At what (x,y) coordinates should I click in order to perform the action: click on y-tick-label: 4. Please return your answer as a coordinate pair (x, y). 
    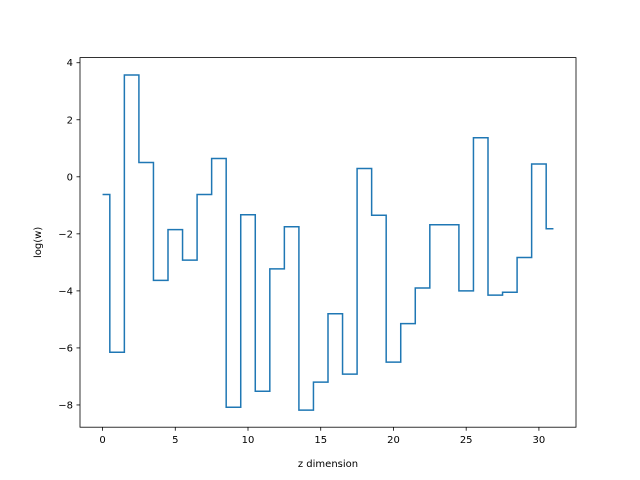
    Looking at the image, I should click on (70, 63).